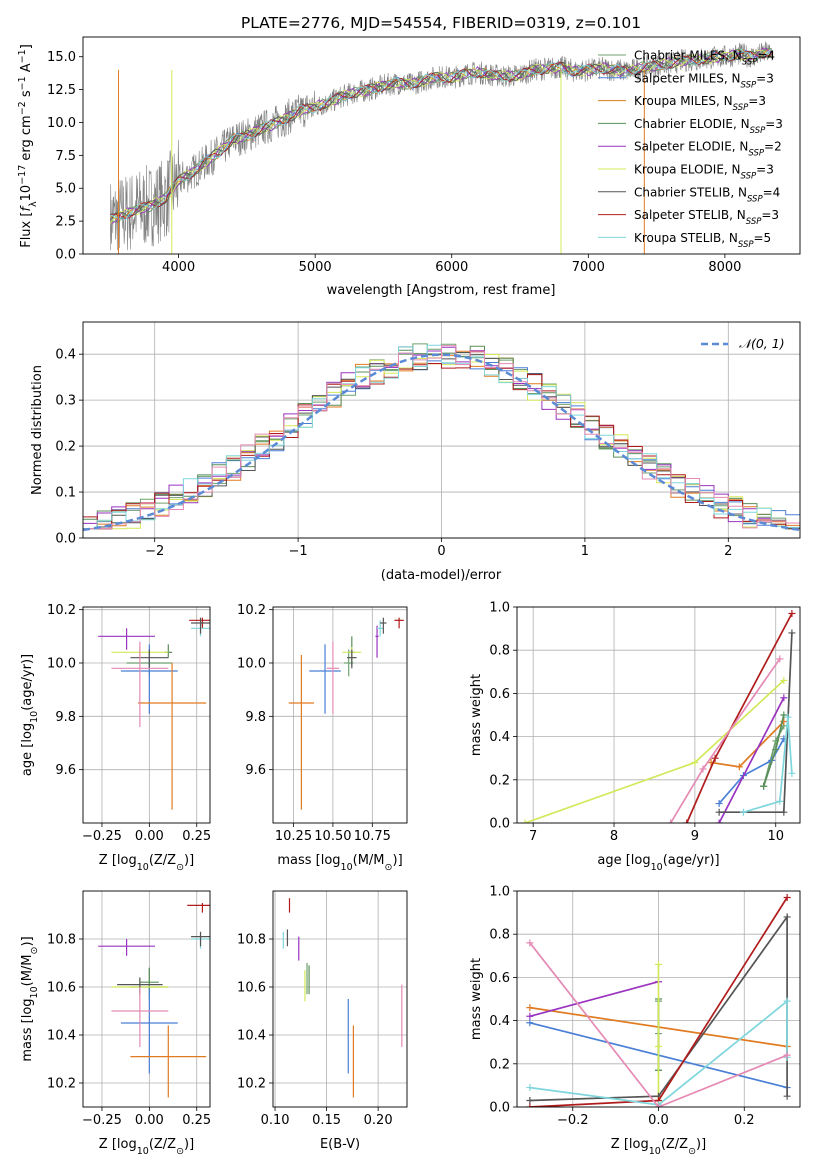 The image size is (819, 1170). Describe the element at coordinates (196, 1120) in the screenshot. I see `x-tick-label: 0.25` at that location.